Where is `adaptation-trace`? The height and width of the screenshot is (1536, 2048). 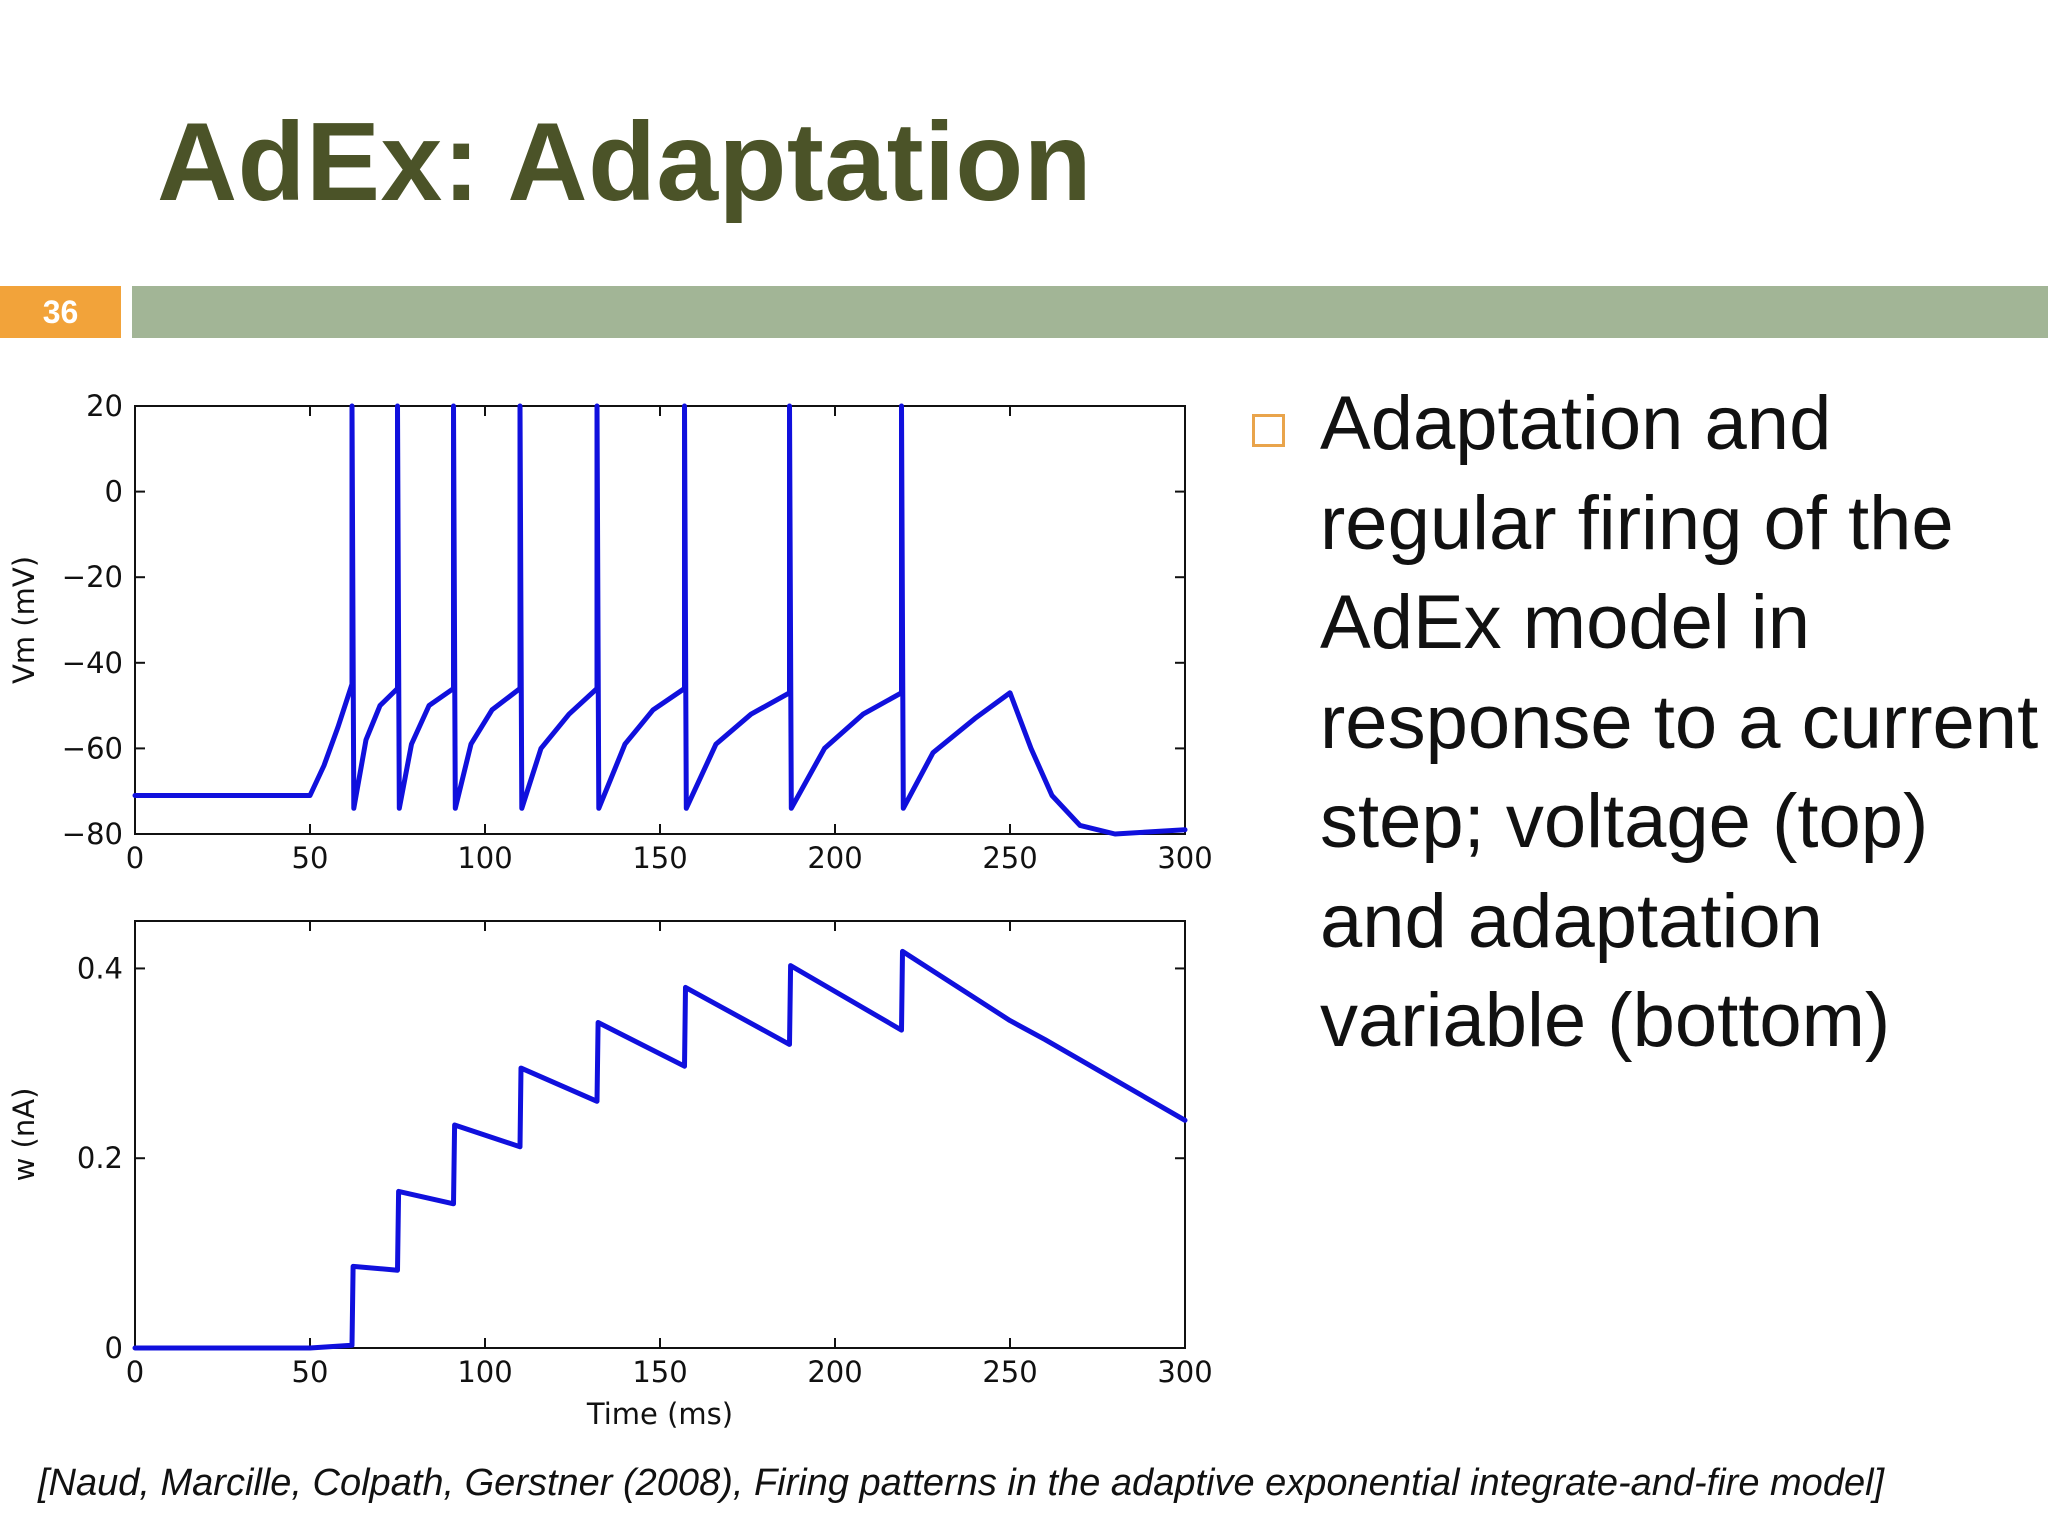 adaptation-trace is located at coordinates (660, 1149).